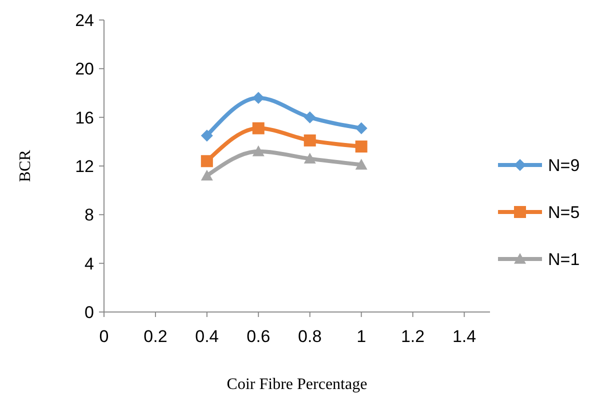  Describe the element at coordinates (207, 336) in the screenshot. I see `x-tick-label: 0.4` at that location.